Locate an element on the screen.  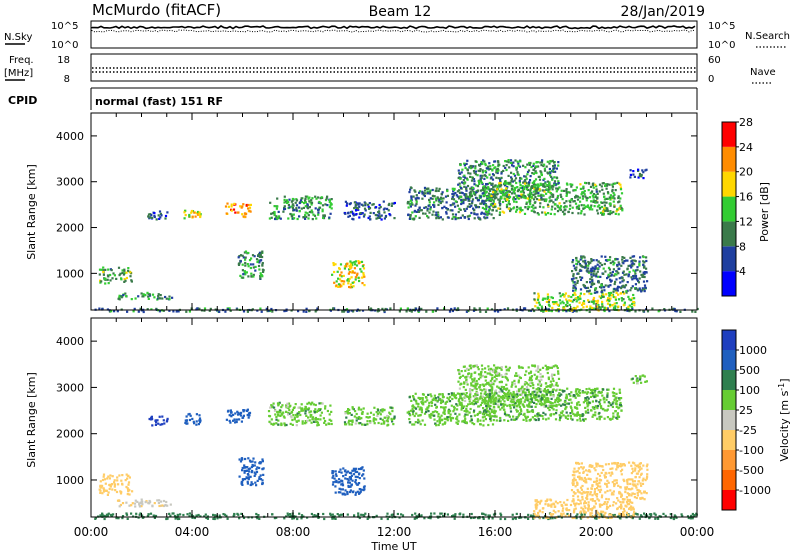
power-colorbar-tick-label: 16 is located at coordinates (746, 197).